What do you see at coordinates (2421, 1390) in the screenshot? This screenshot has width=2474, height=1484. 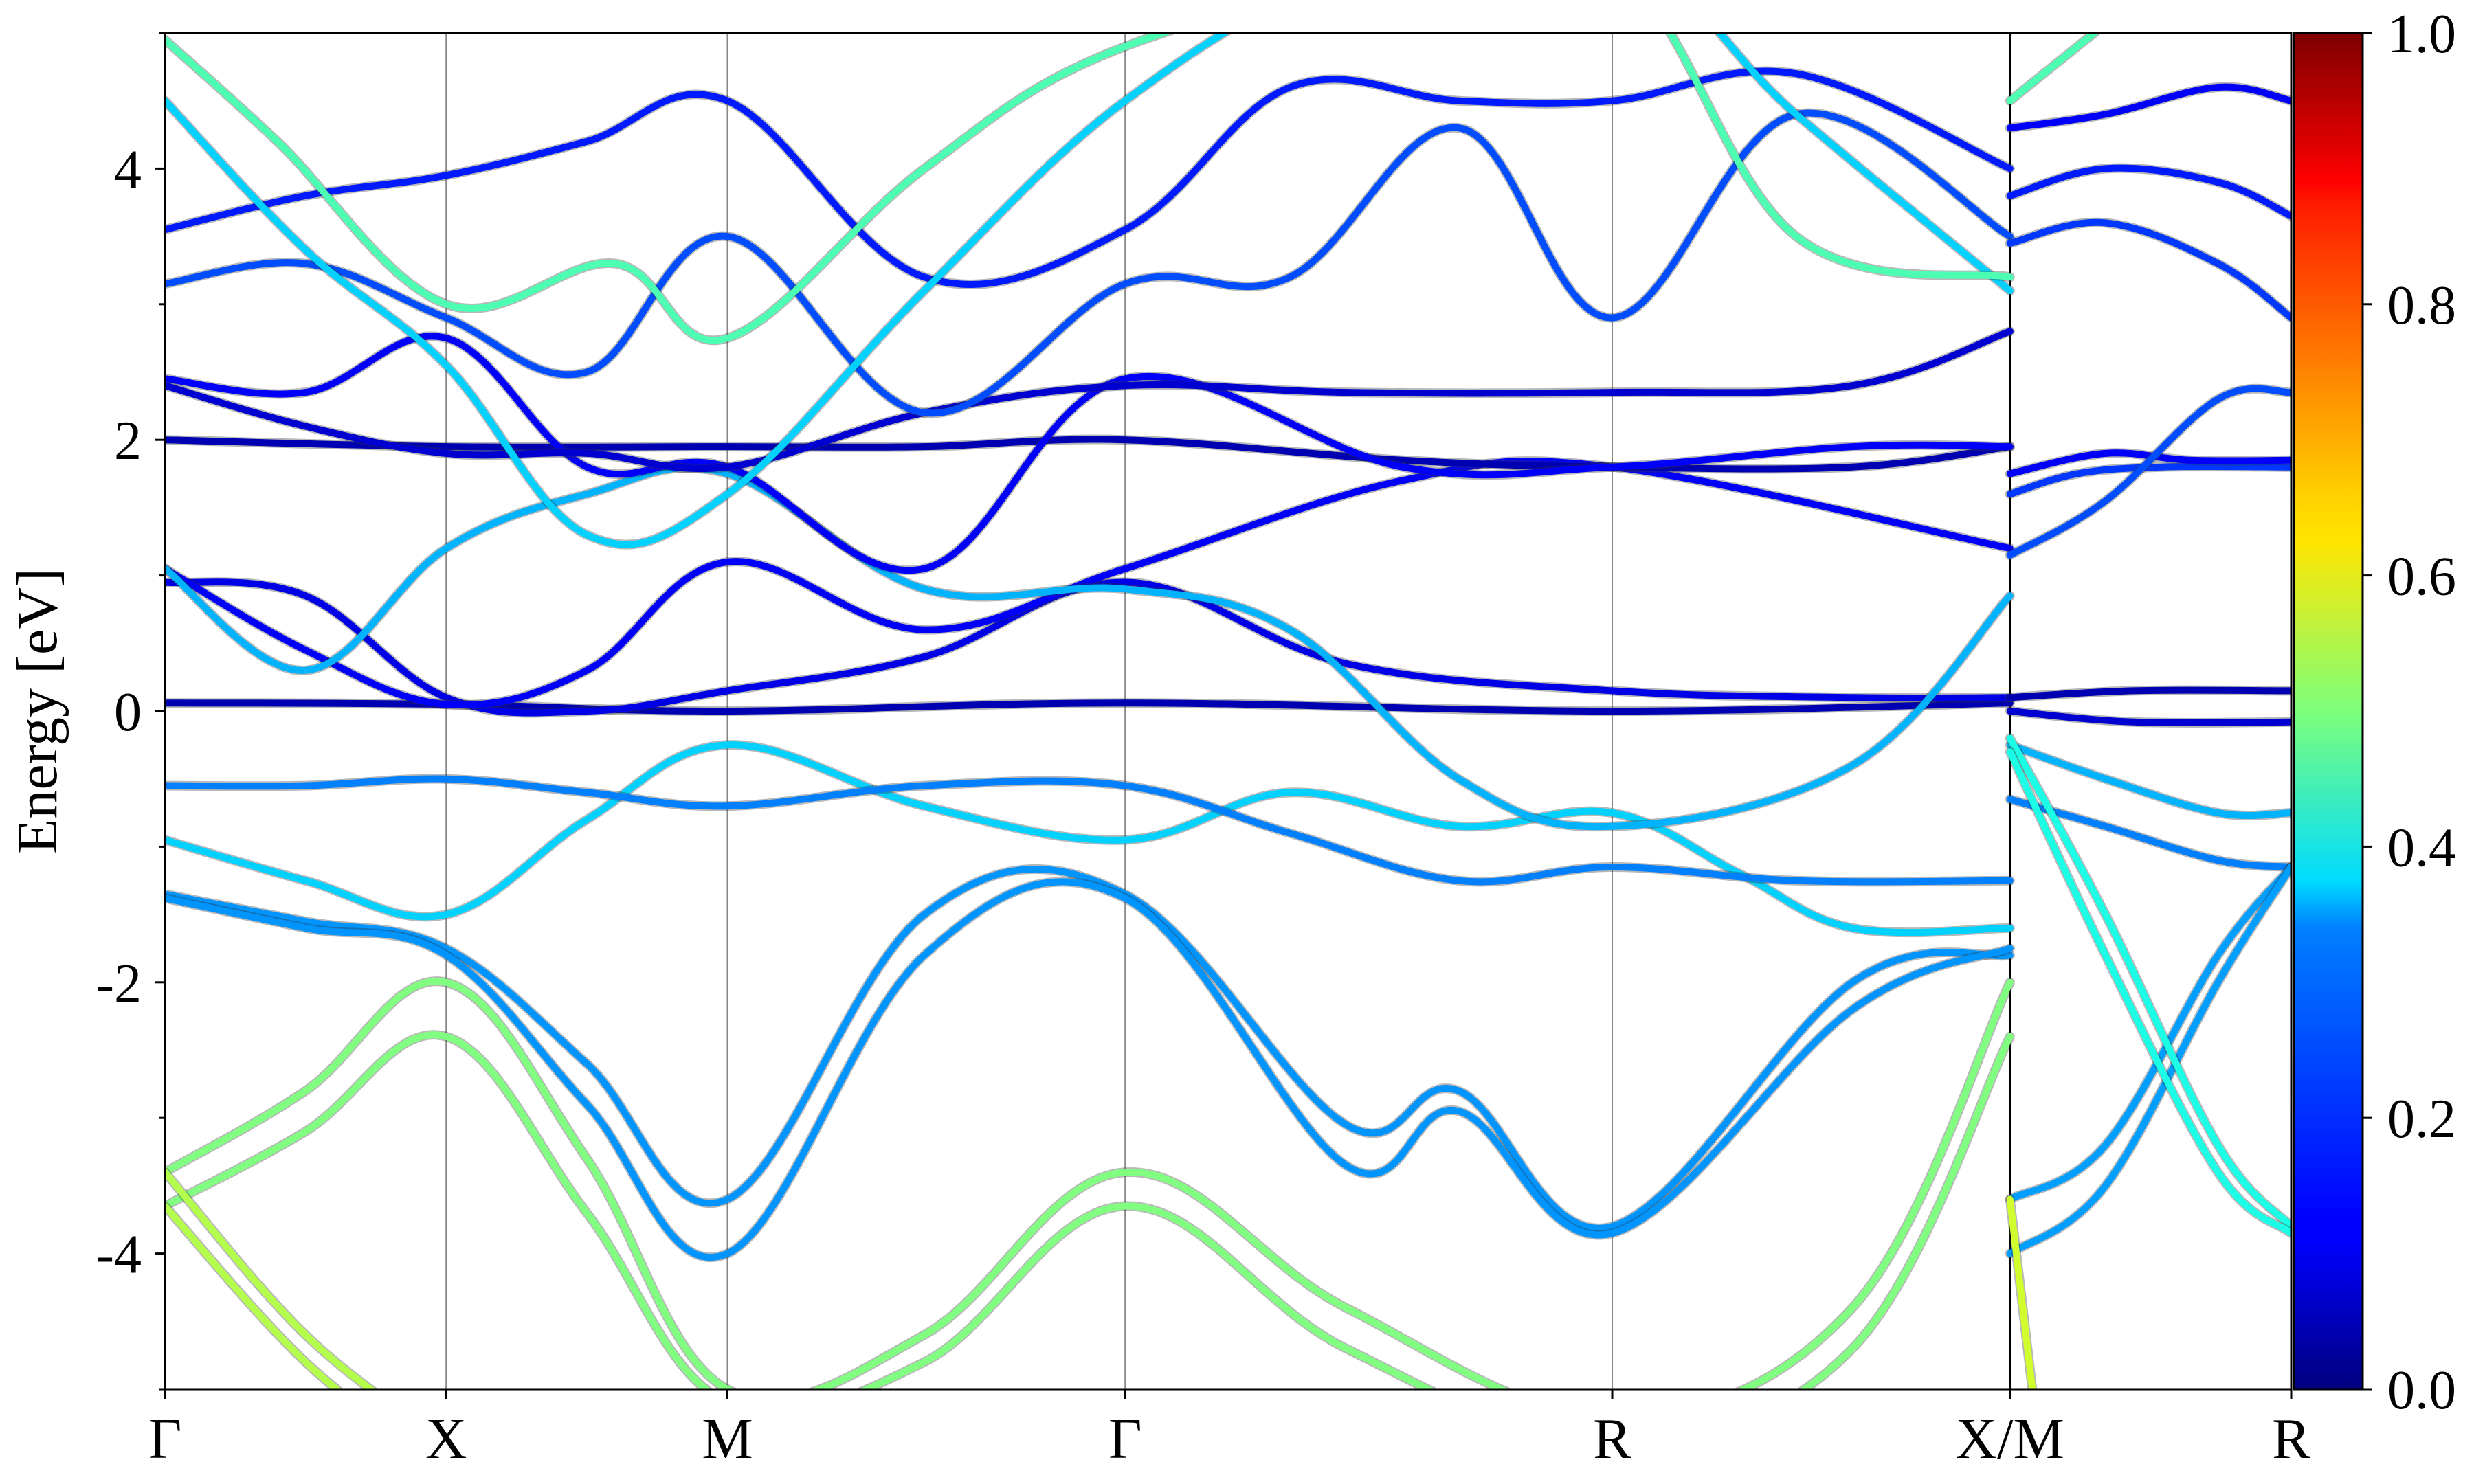 I see `colorbar-tick-label: 0.0` at bounding box center [2421, 1390].